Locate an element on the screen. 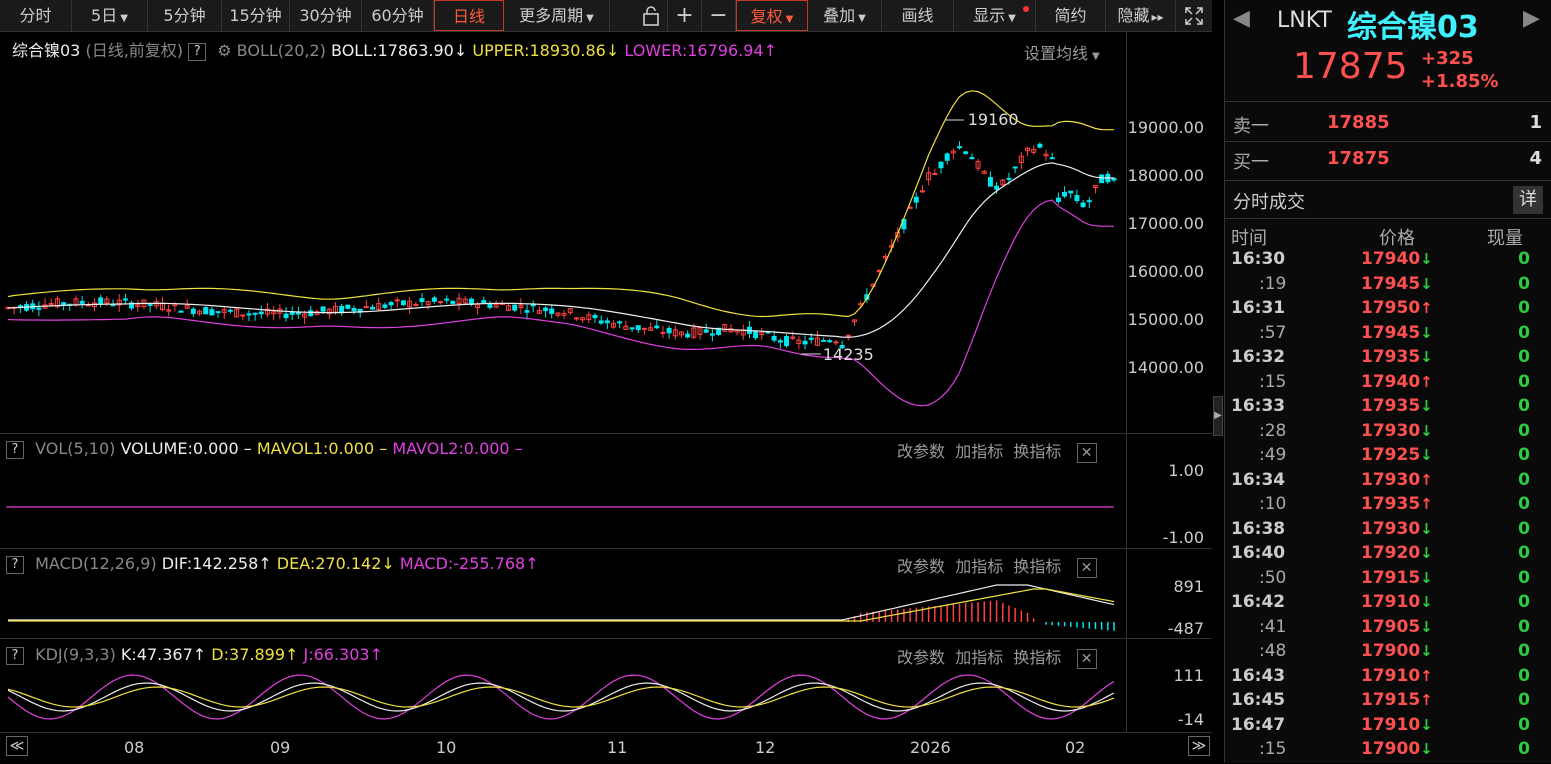  kdj-indicator-name: KDJ(9,3,3) is located at coordinates (75, 654).